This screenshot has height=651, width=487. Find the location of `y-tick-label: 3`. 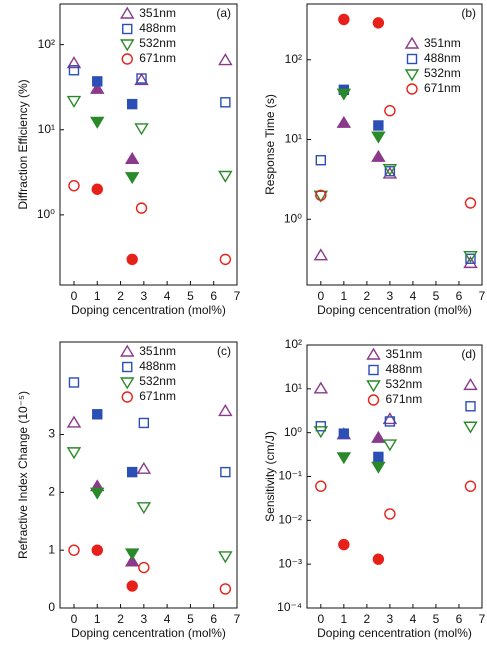

y-tick-label: 3 is located at coordinates (51, 434).